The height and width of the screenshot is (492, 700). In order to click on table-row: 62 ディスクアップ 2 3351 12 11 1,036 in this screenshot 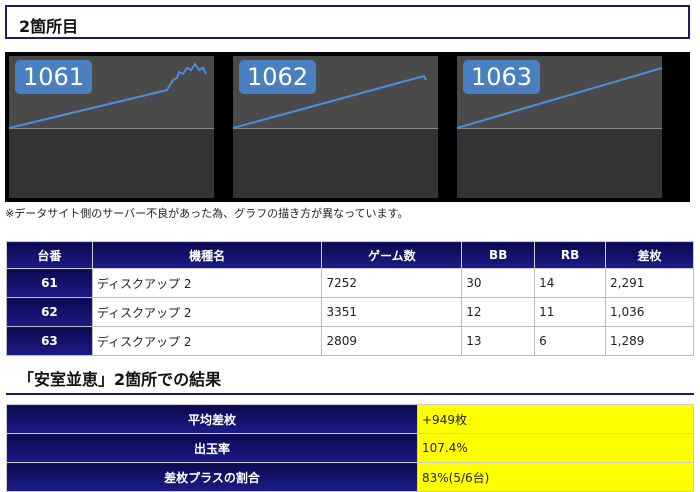, I will do `click(350, 312)`.